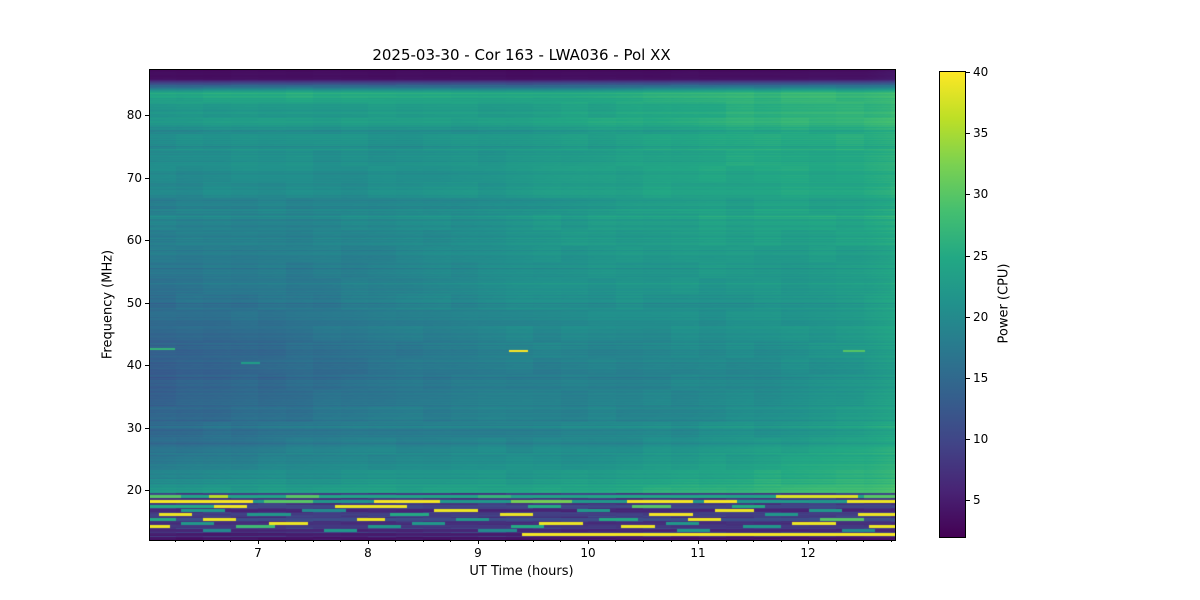 The image size is (1200, 600). Describe the element at coordinates (134, 178) in the screenshot. I see `y-tick-label: 70` at that location.